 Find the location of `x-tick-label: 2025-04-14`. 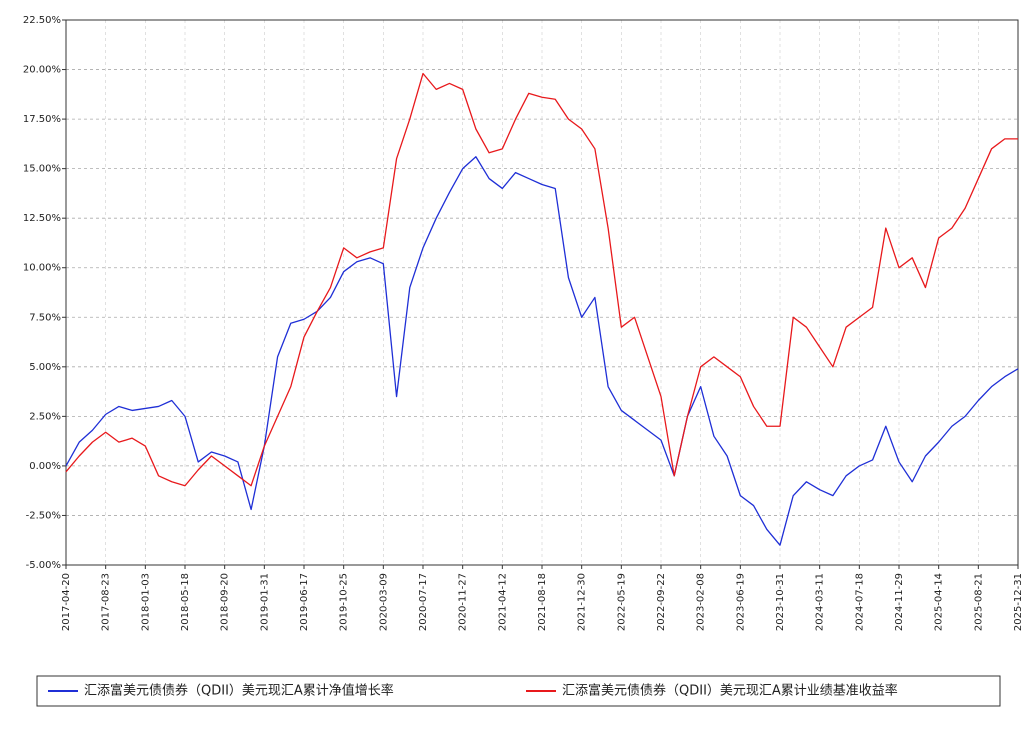

x-tick-label: 2025-04-14 is located at coordinates (939, 602).